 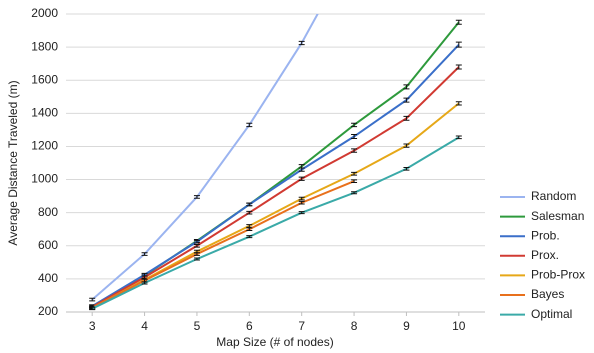 What do you see at coordinates (44, 79) in the screenshot?
I see `y-tick-label: 1600` at bounding box center [44, 79].